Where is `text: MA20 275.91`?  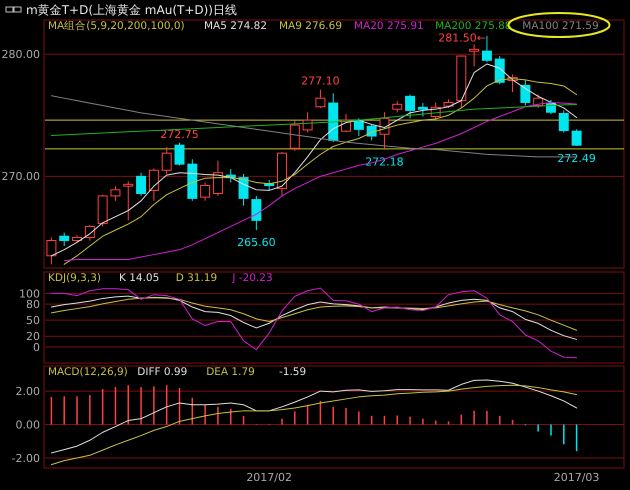
text: MA20 275.91 is located at coordinates (389, 26).